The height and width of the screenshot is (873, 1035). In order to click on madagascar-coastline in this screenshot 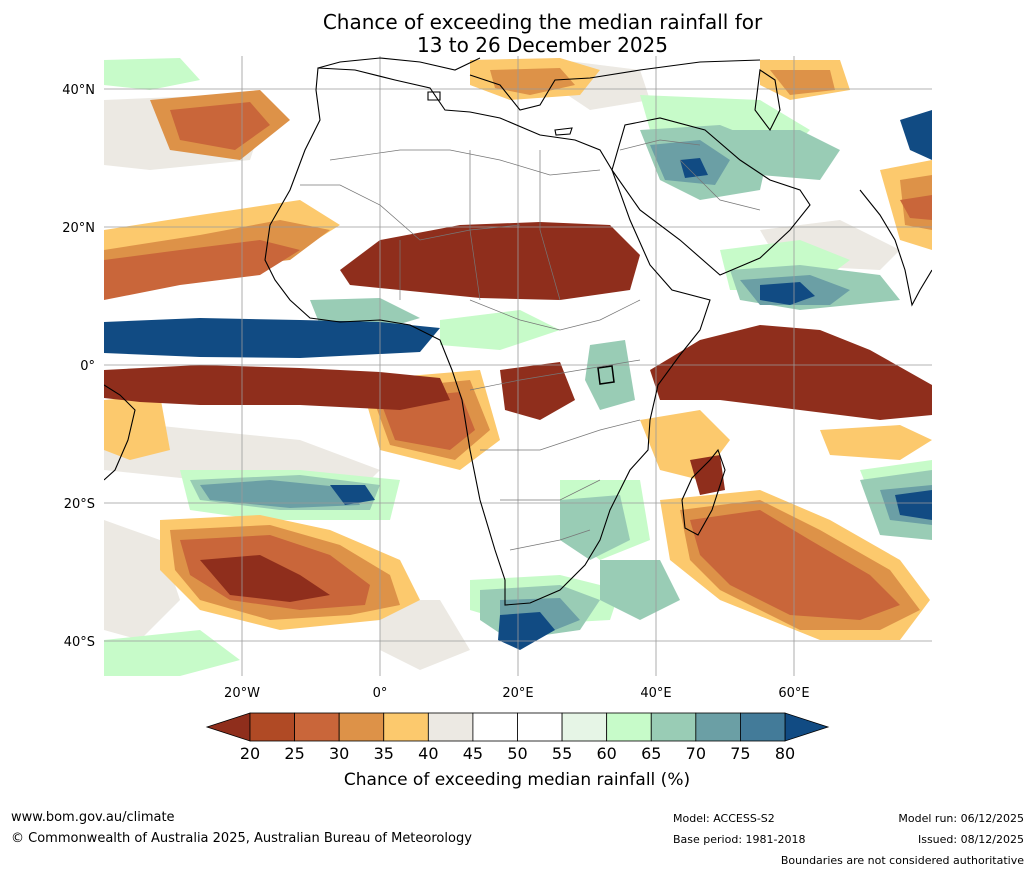, I will do `click(703, 492)`.